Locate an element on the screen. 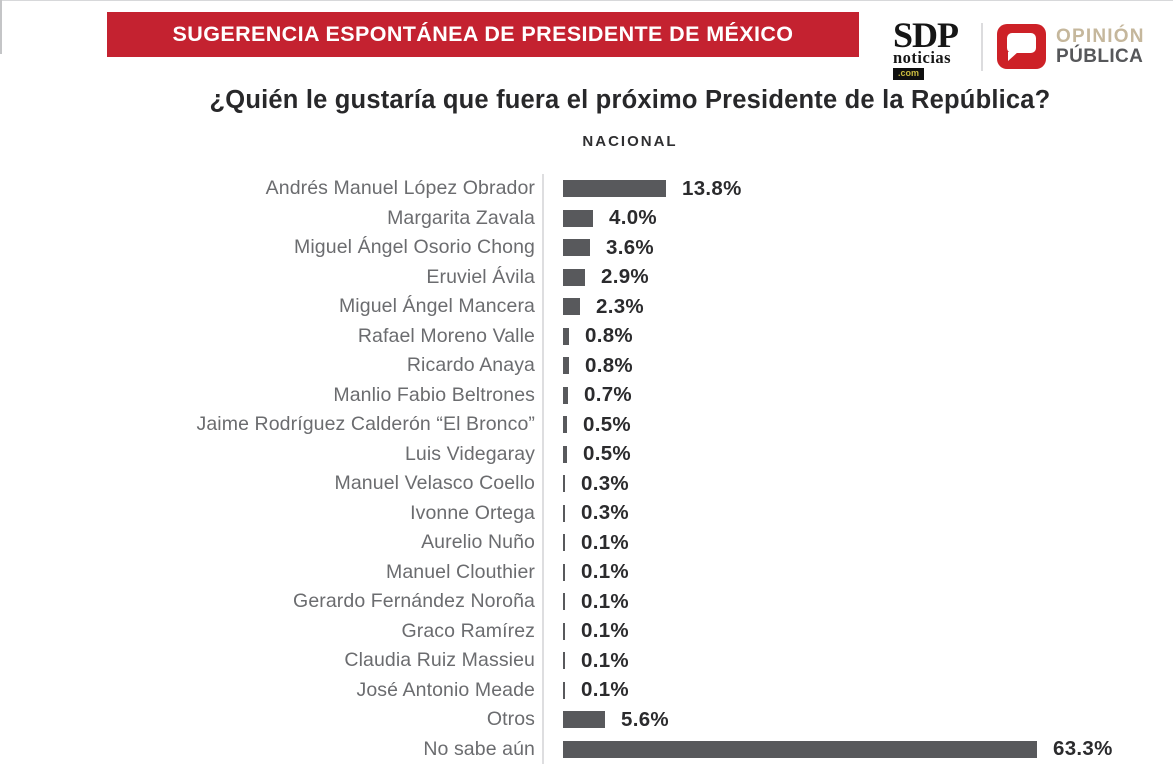  value-label: 4.0% is located at coordinates (633, 218).